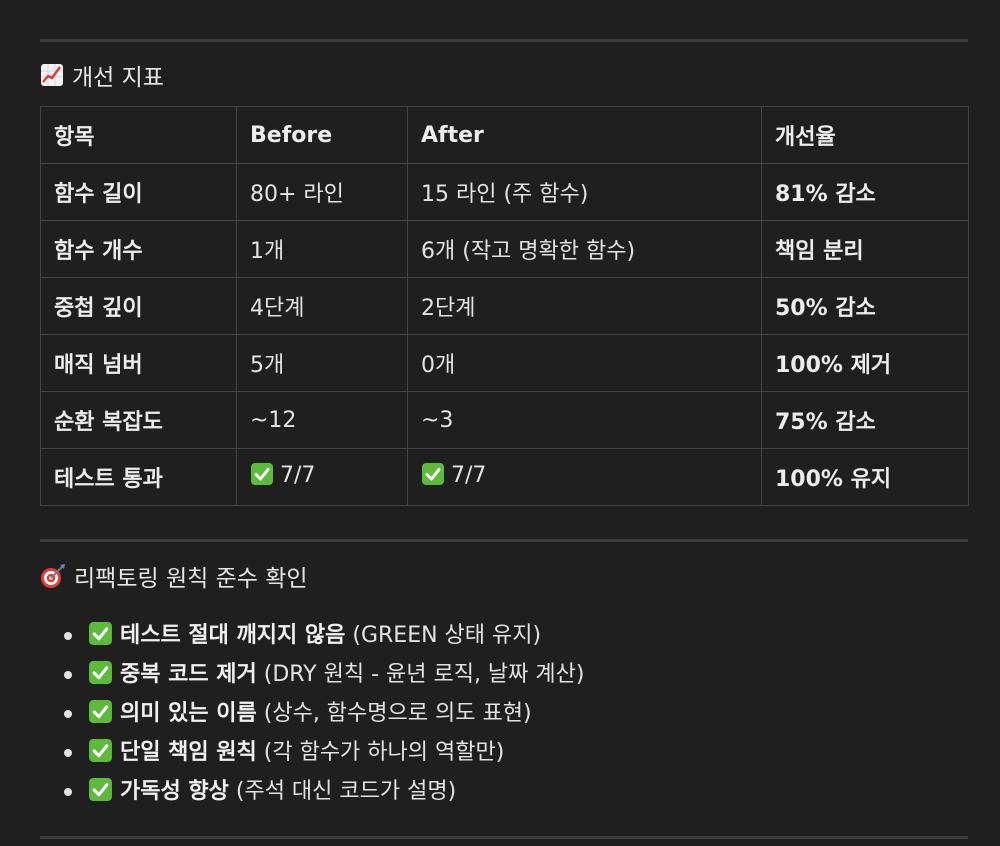 The height and width of the screenshot is (846, 1000). Describe the element at coordinates (469, 475) in the screenshot. I see `cell-after-text: 7/7` at that location.